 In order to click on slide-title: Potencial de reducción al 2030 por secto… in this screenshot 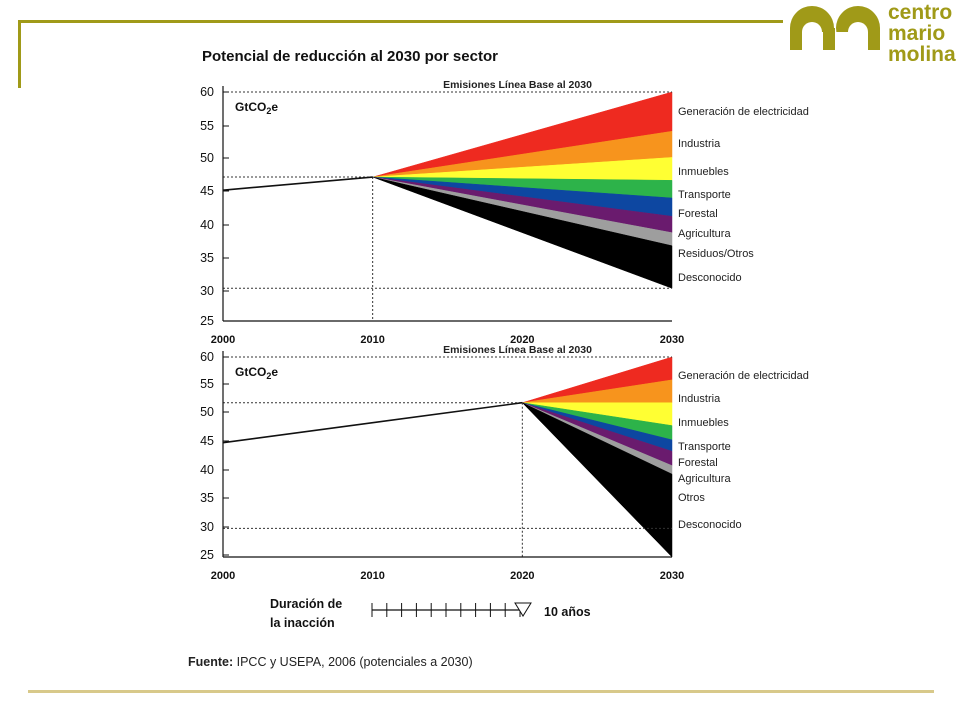, I will do `click(350, 56)`.